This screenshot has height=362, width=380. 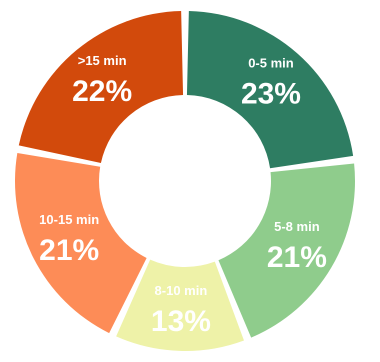 What do you see at coordinates (271, 93) in the screenshot?
I see `slice-percent-label: 23%` at bounding box center [271, 93].